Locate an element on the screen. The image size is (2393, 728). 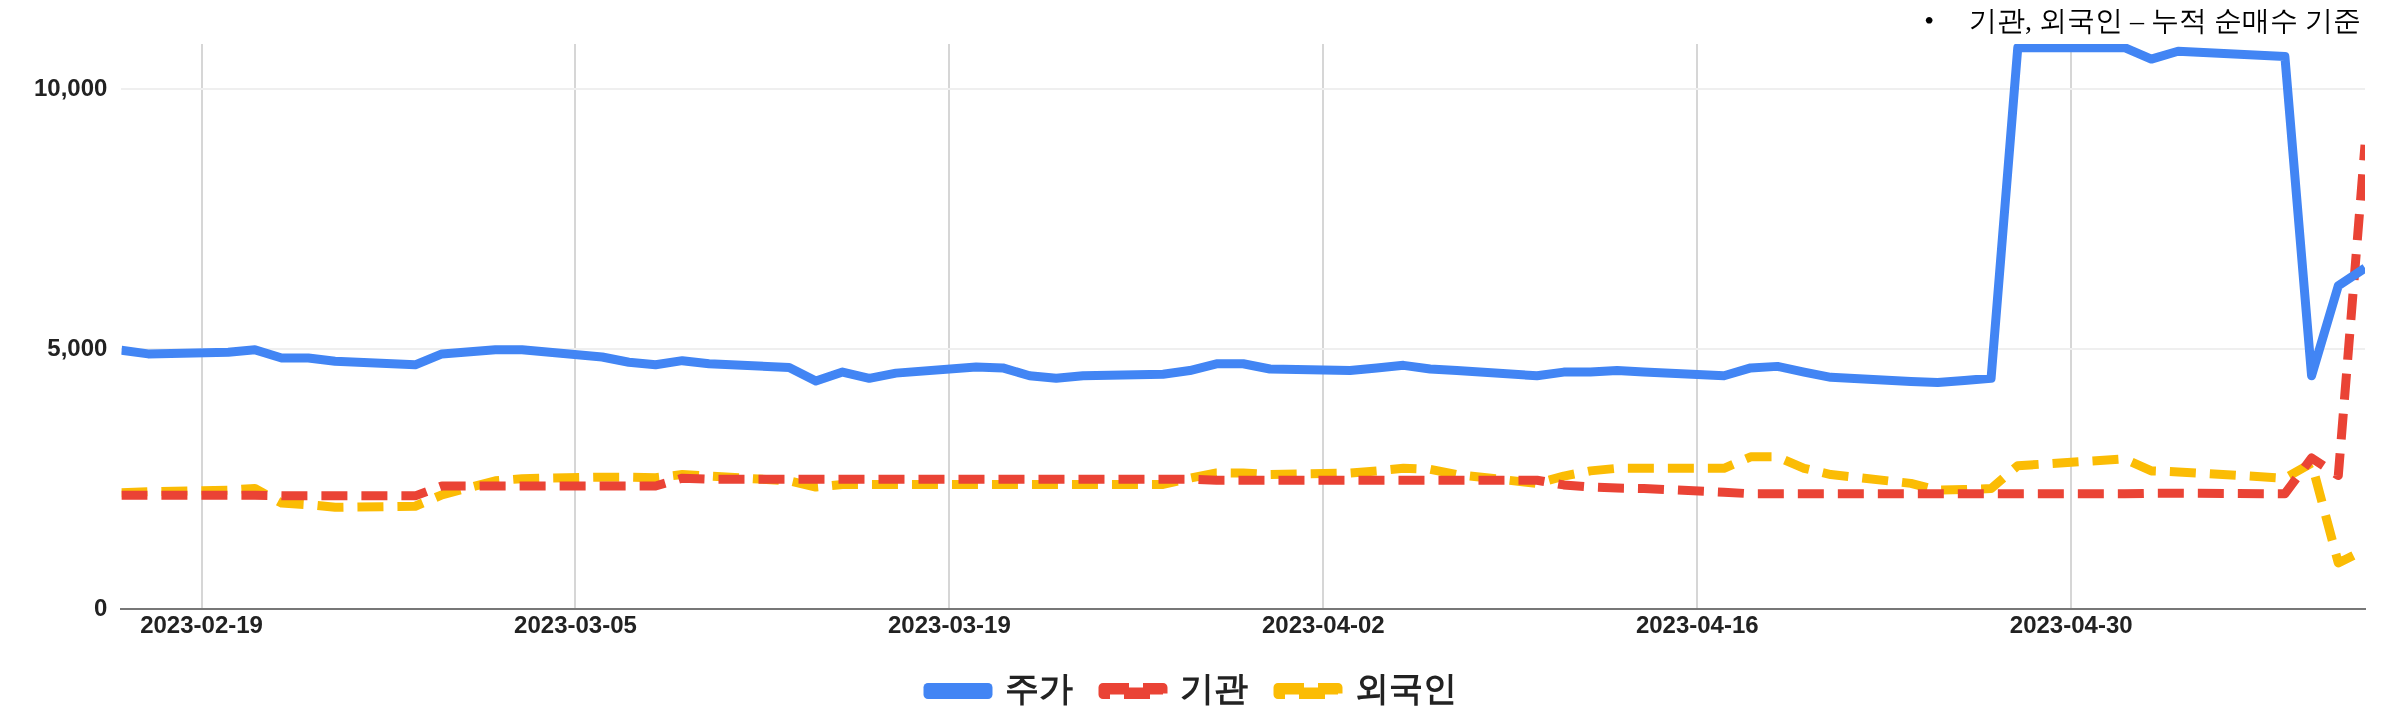
x-tick-label: 2023-03-05 is located at coordinates (575, 625).